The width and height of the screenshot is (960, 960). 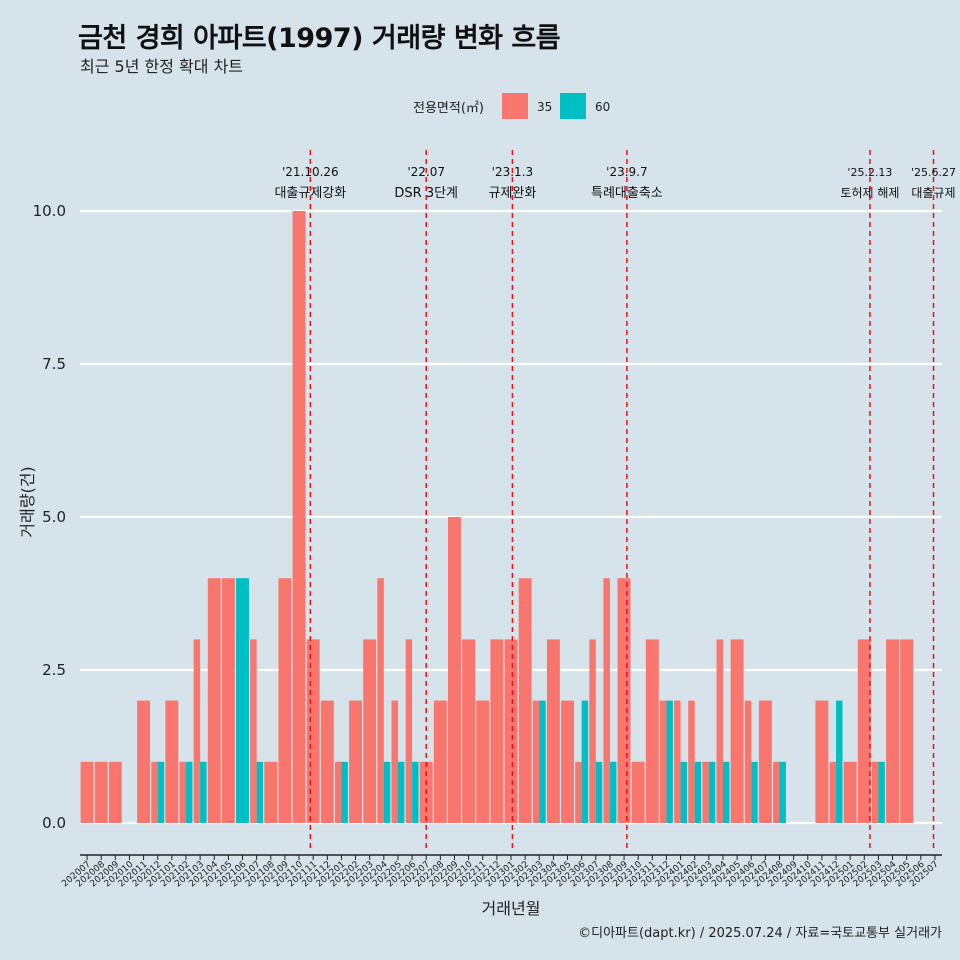 I want to click on legend-title: 전용면적(㎡), so click(x=448, y=108).